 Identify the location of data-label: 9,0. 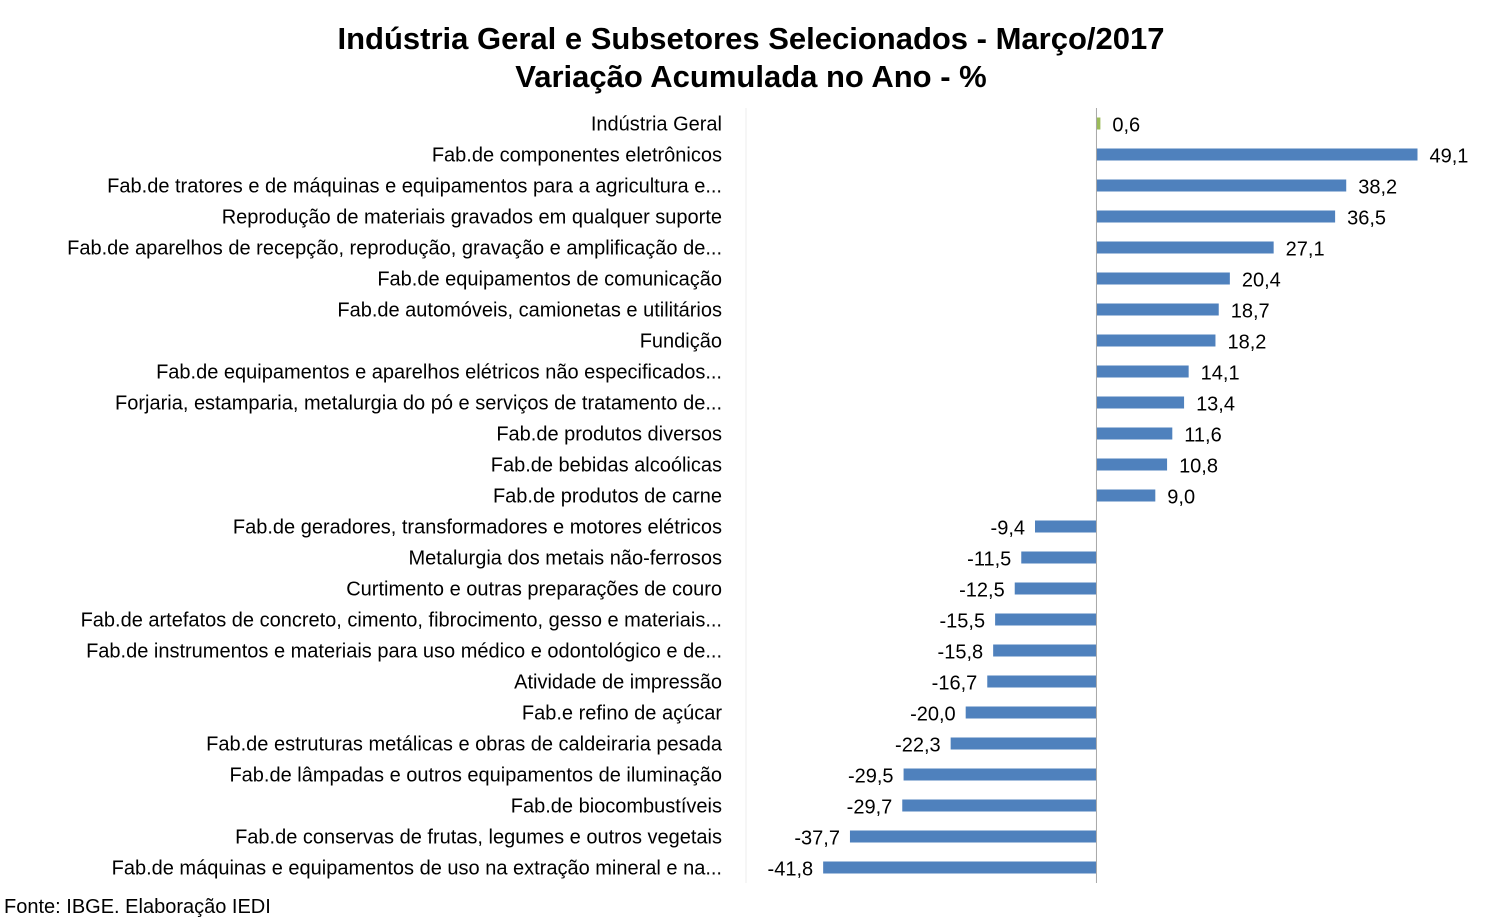
(1181, 498).